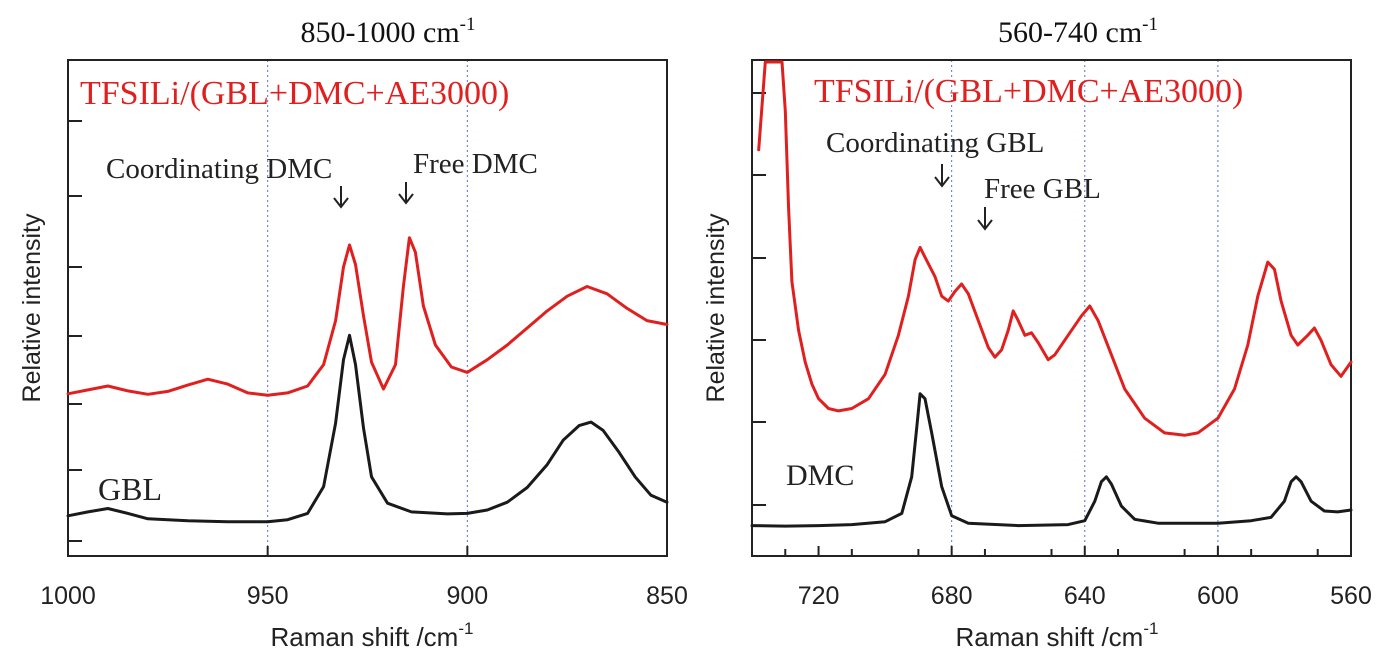 Image resolution: width=1388 pixels, height=668 pixels. What do you see at coordinates (667, 596) in the screenshot?
I see `x-tick-label-850: 850` at bounding box center [667, 596].